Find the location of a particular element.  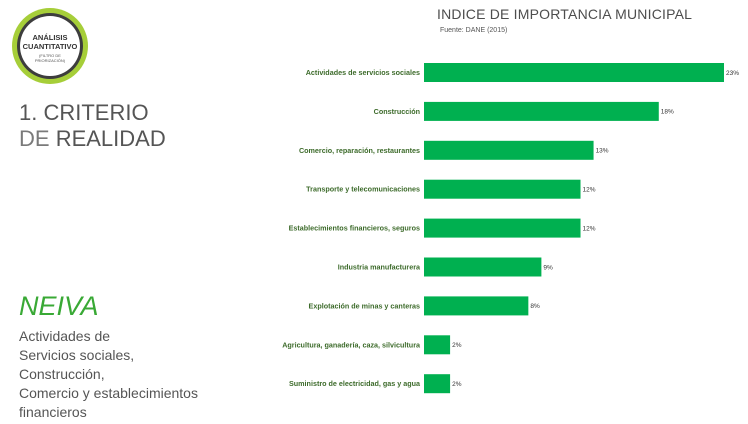

value-label: 8% is located at coordinates (535, 306).